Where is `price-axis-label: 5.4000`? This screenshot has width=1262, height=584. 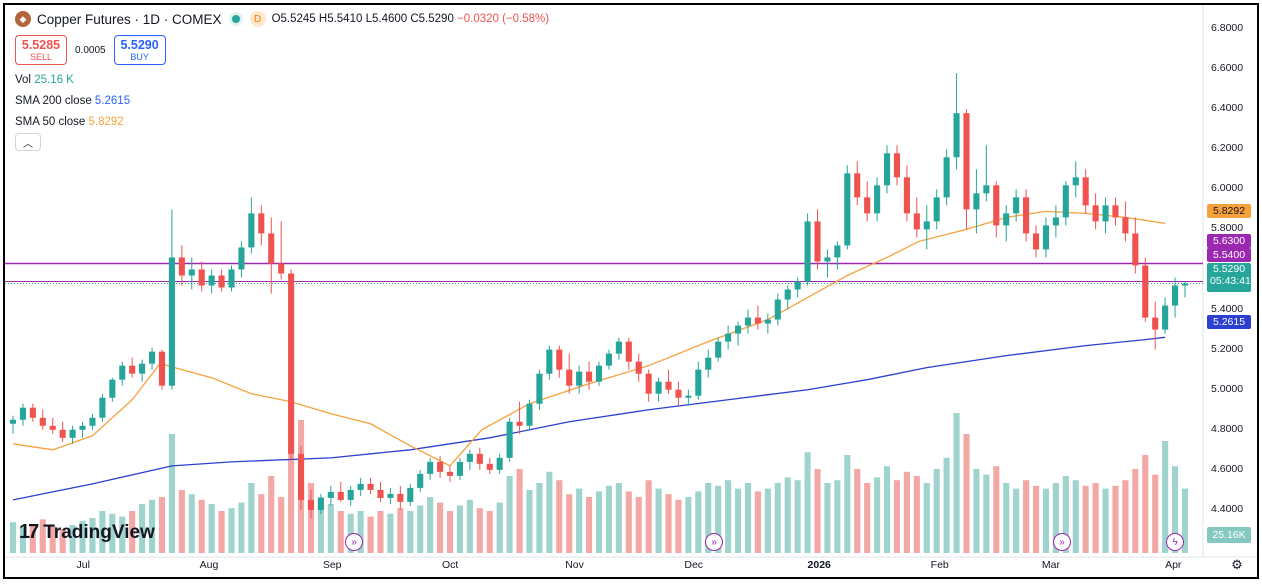
price-axis-label: 5.4000 is located at coordinates (1227, 308).